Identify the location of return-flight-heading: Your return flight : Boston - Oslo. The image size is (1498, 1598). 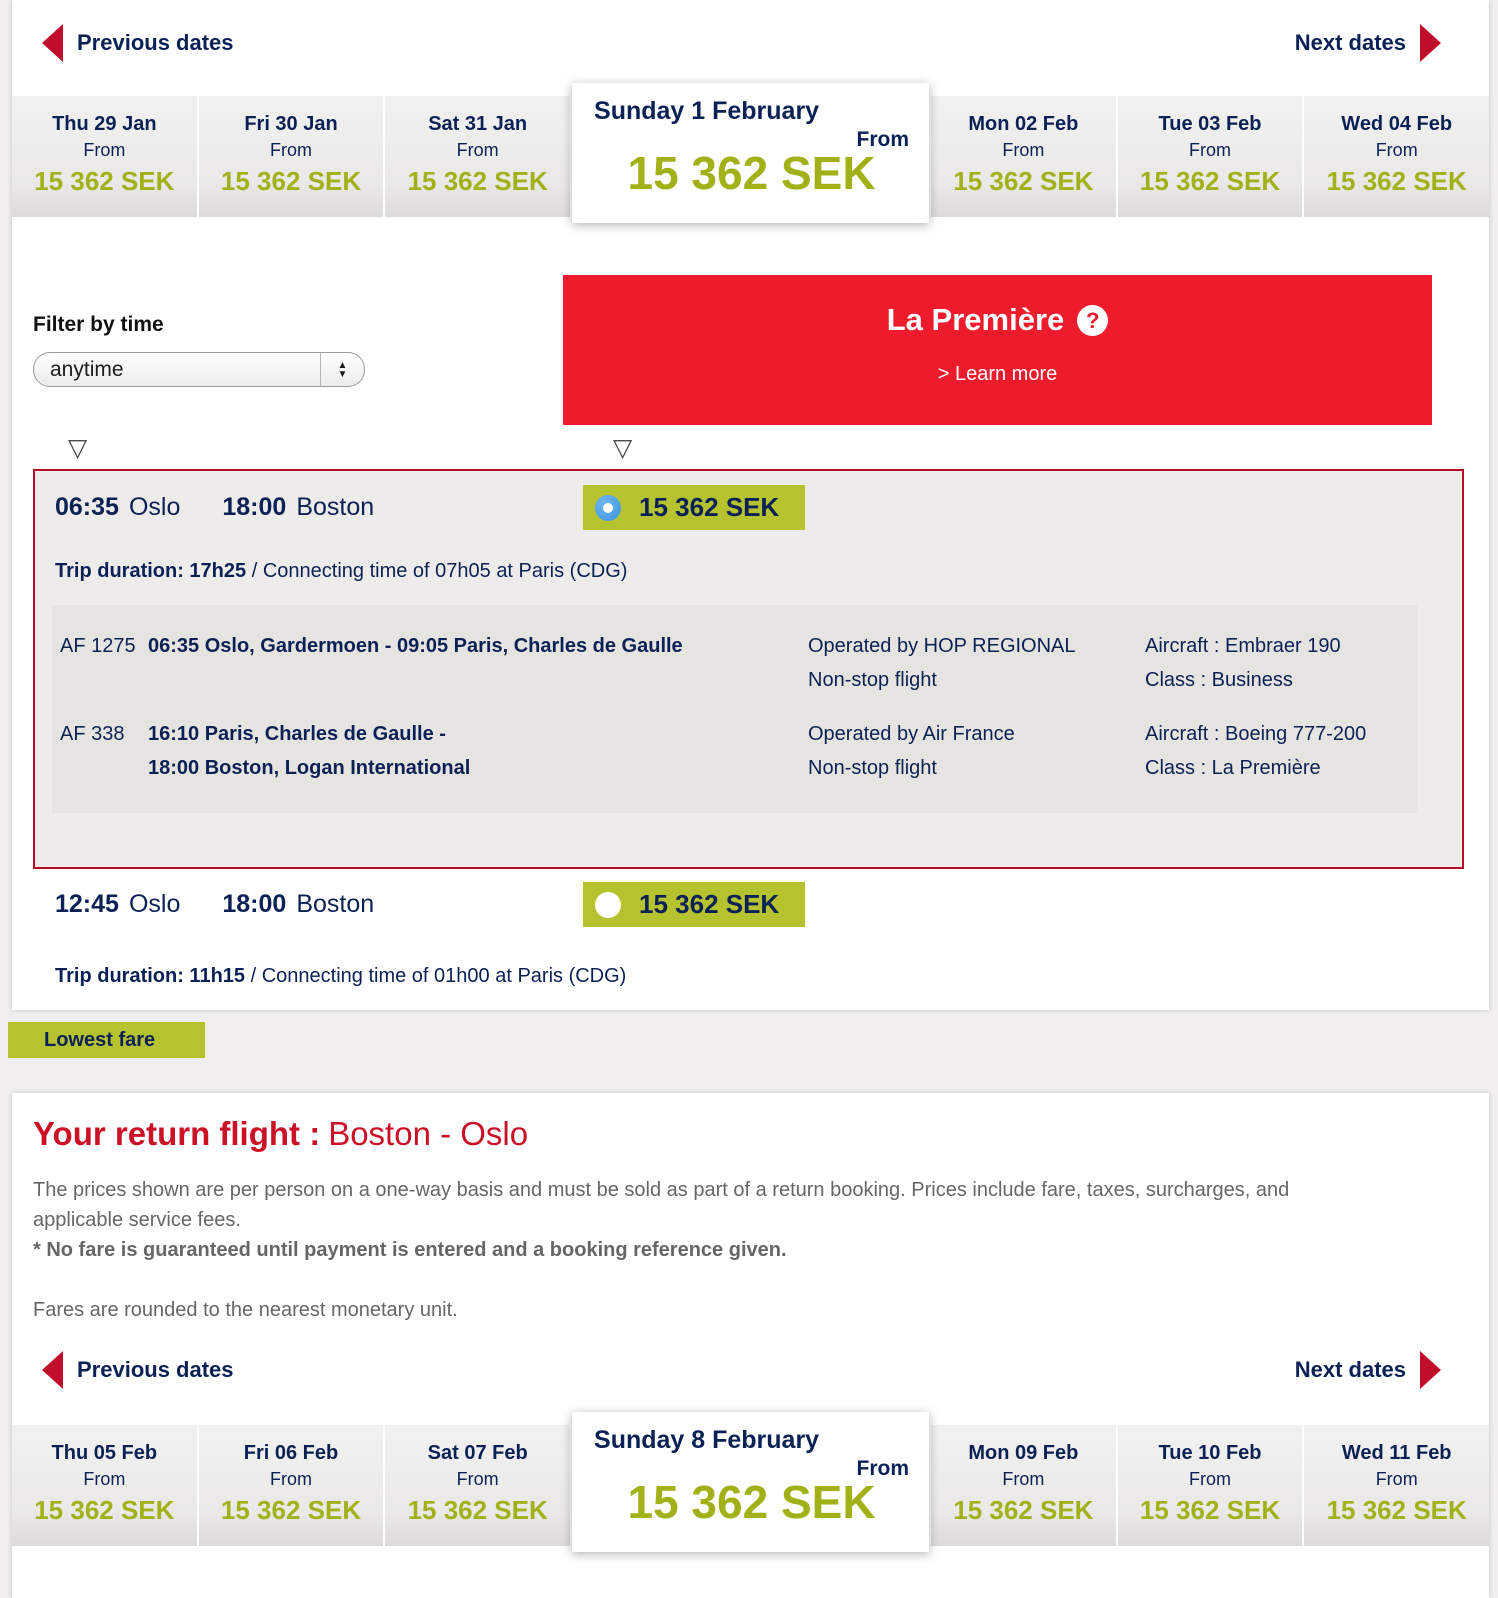
(750, 1123).